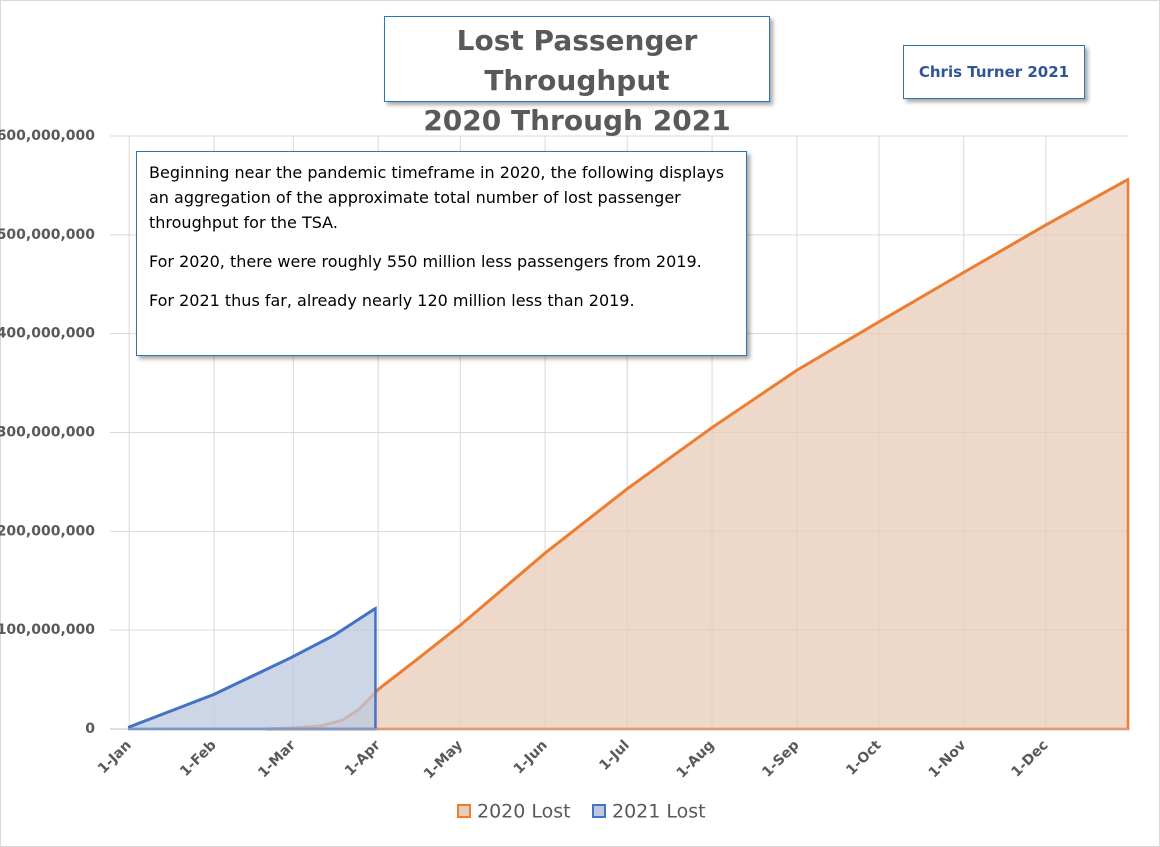 Image resolution: width=1160 pixels, height=847 pixels. Describe the element at coordinates (659, 812) in the screenshot. I see `legend-label: 2021 Lost` at that location.